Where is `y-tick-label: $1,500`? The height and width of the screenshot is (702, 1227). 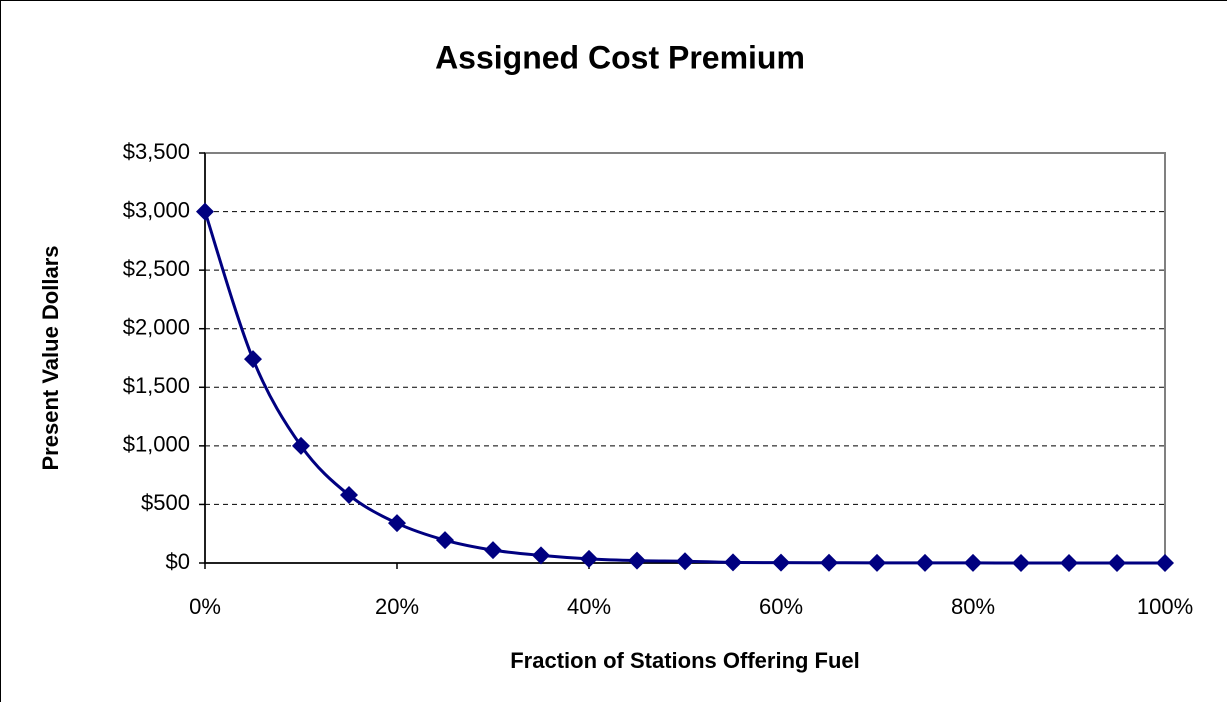 y-tick-label: $1,500 is located at coordinates (156, 385).